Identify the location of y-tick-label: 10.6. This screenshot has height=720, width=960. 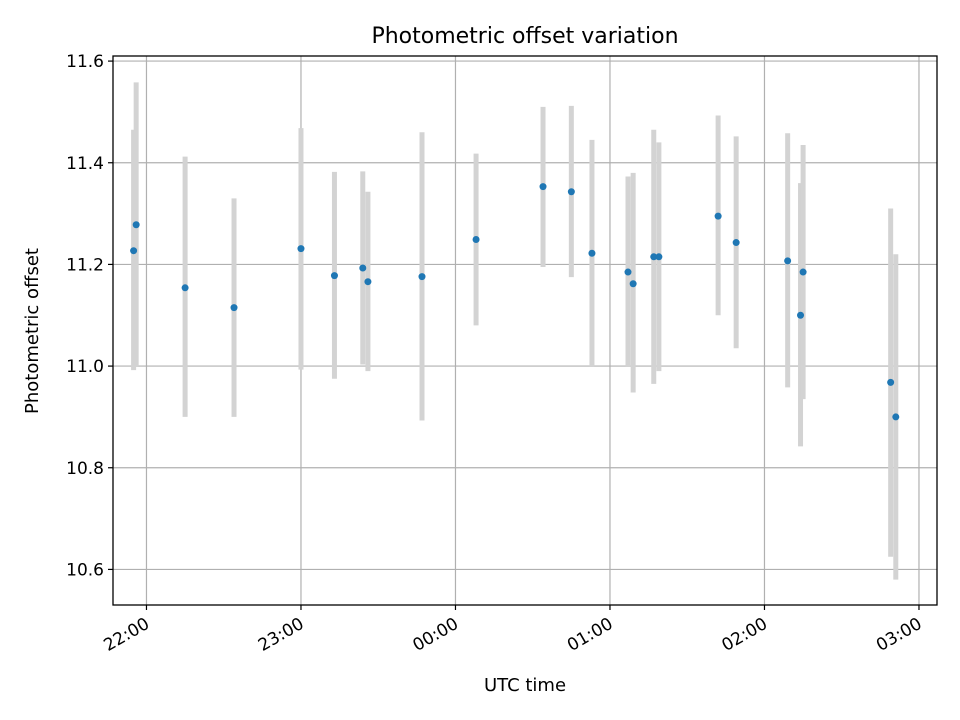
(85, 570).